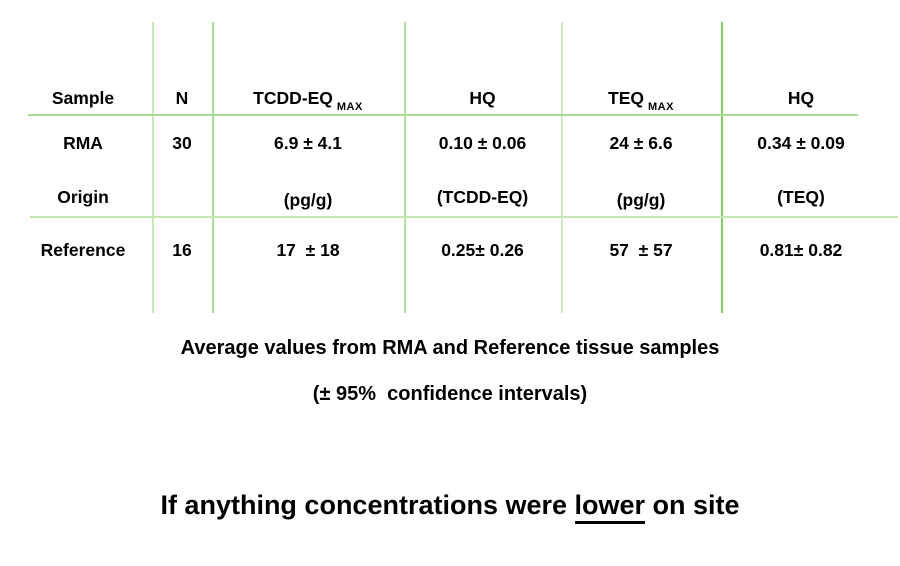  I want to click on table-cell-teq-reference: 57 ± 57, so click(641, 250).